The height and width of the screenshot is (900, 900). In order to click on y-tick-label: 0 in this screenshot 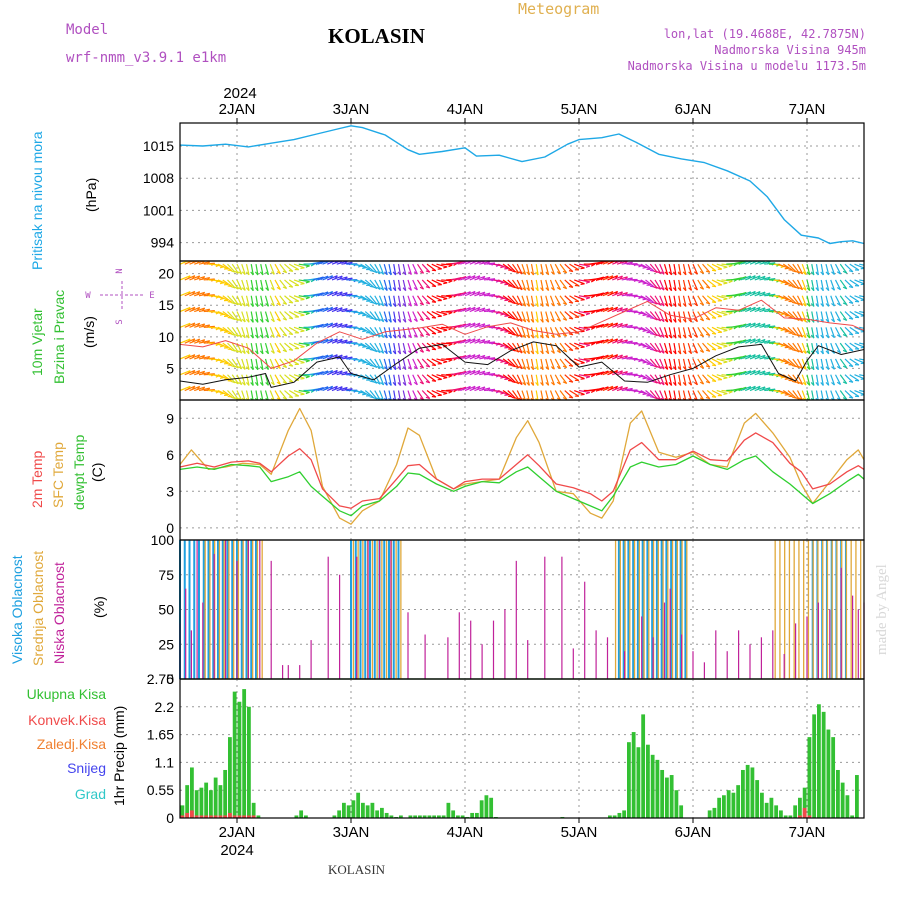, I will do `click(170, 679)`.